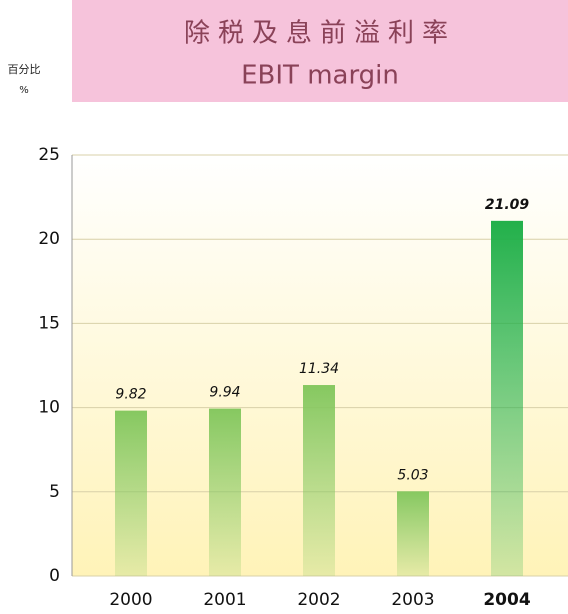 This screenshot has width=568, height=614. I want to click on value-label: 11.34, so click(319, 369).